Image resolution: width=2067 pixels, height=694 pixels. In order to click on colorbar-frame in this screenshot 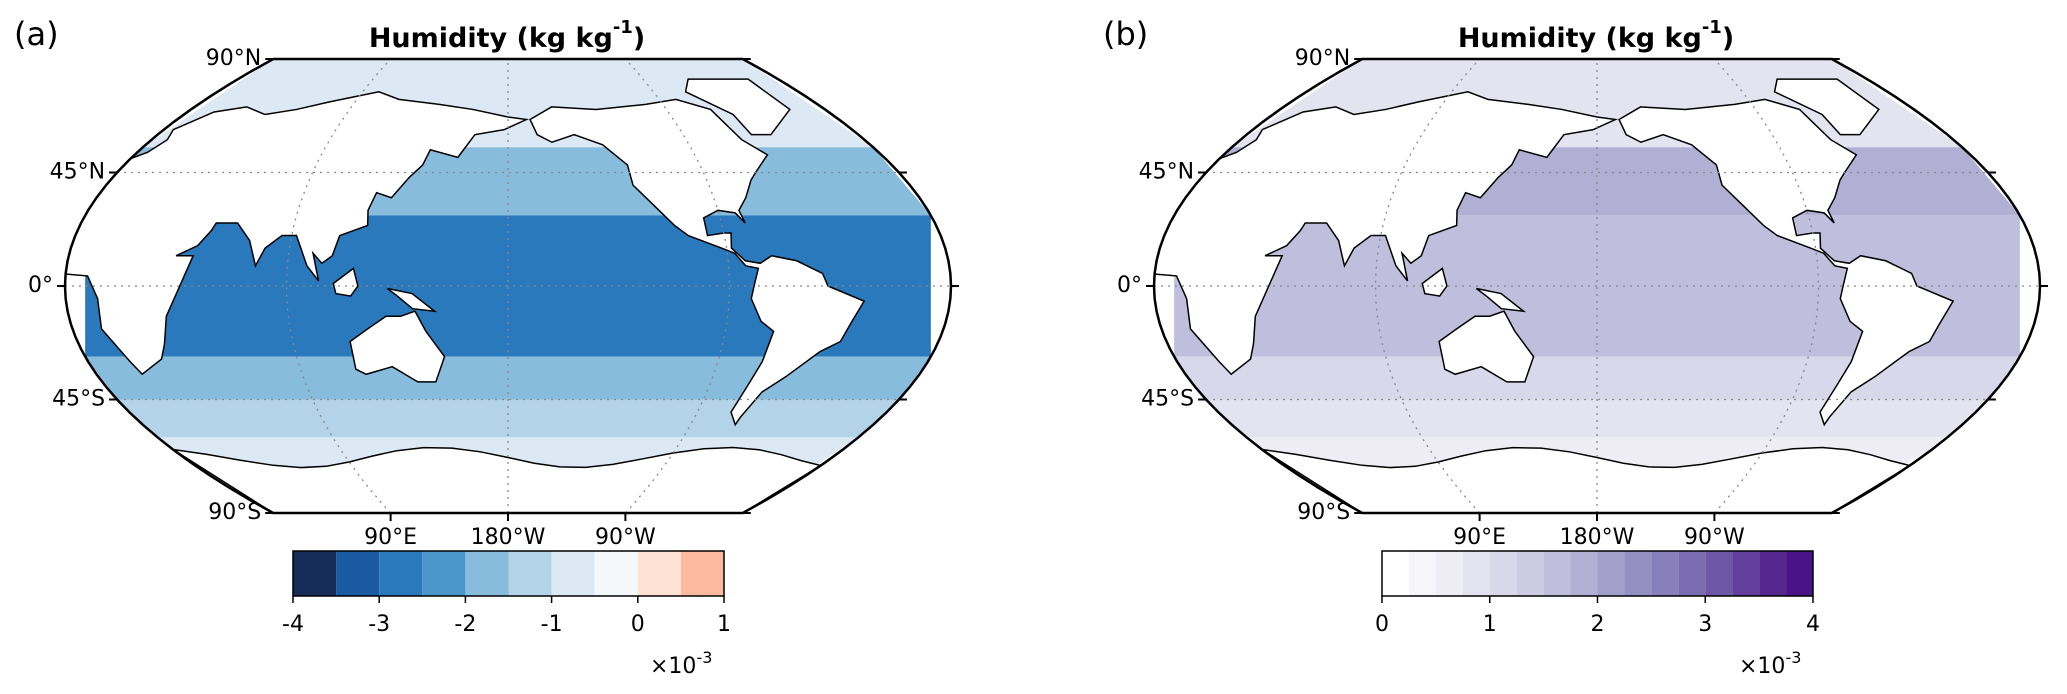, I will do `click(508, 573)`.